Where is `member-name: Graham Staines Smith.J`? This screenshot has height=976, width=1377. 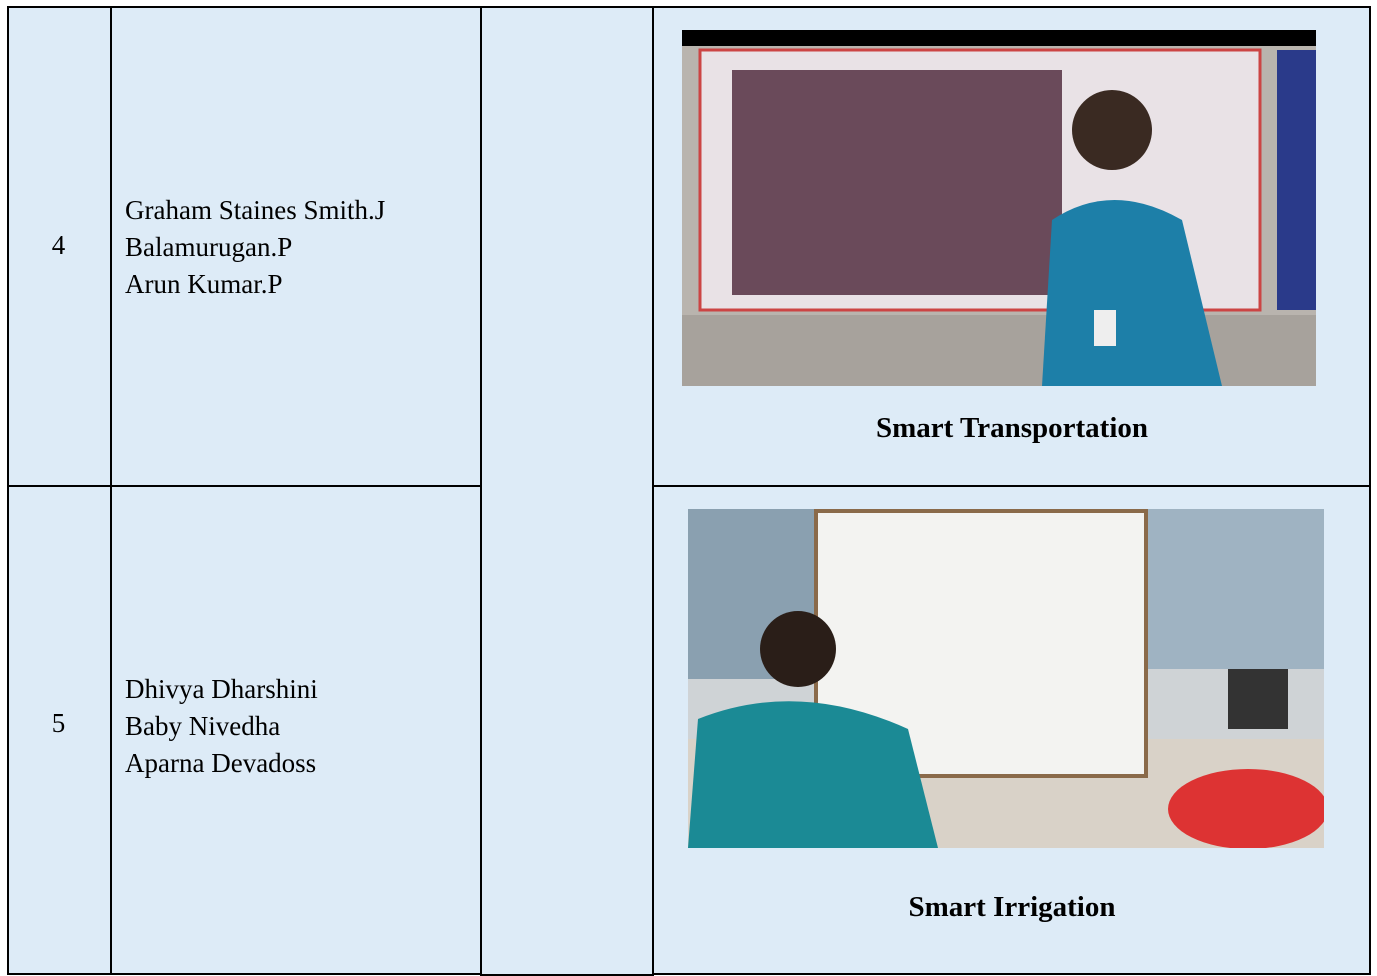 member-name: Graham Staines Smith.J is located at coordinates (255, 210).